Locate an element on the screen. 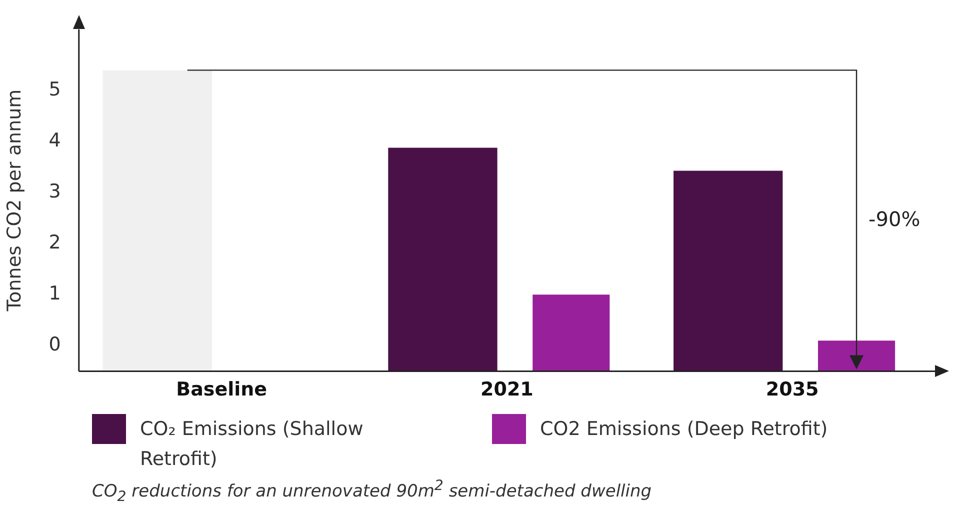  x-tick-label: 2035 is located at coordinates (792, 389).